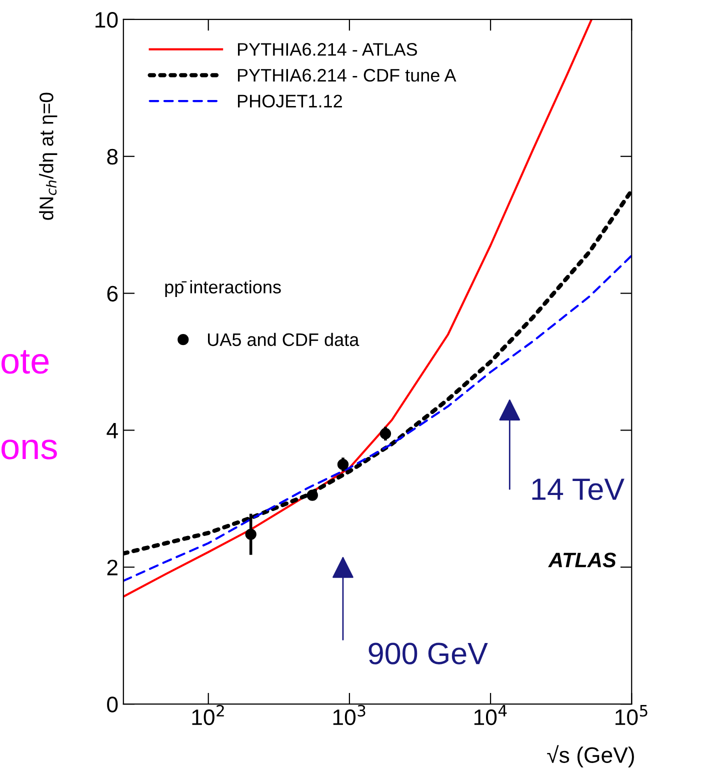 This screenshot has height=778, width=726. Describe the element at coordinates (112, 430) in the screenshot. I see `y-tick-label: 4` at that location.